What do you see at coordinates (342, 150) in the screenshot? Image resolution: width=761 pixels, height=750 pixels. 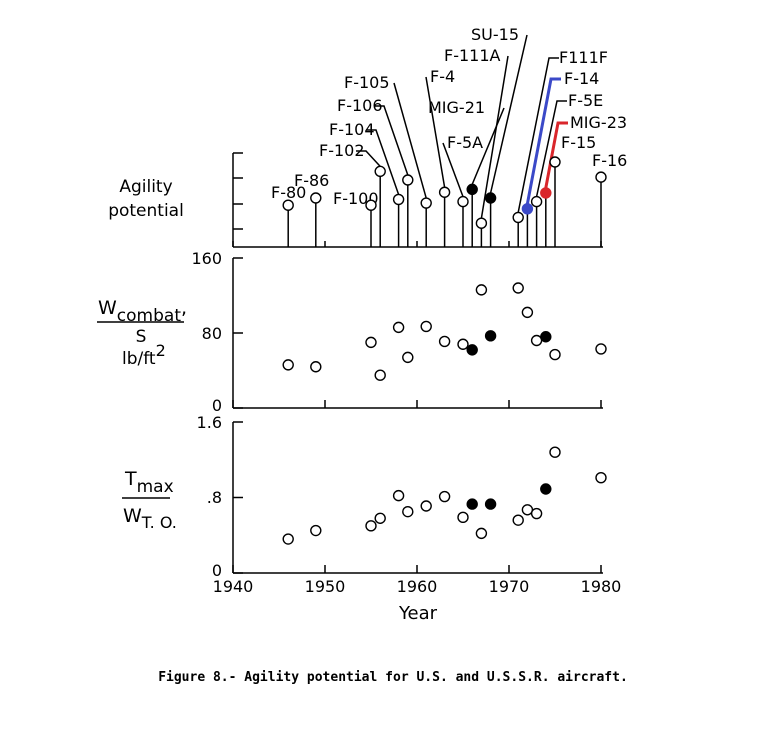 I see `agility-label-f-102: F-102` at bounding box center [342, 150].